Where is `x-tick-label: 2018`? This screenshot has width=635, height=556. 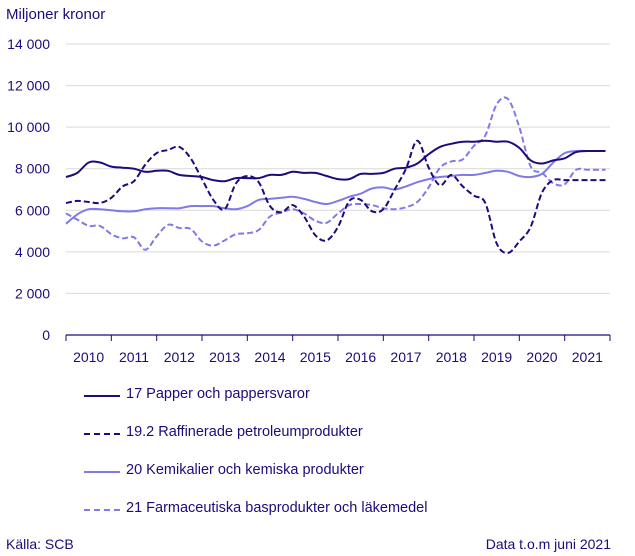
x-tick-label: 2018 is located at coordinates (451, 357).